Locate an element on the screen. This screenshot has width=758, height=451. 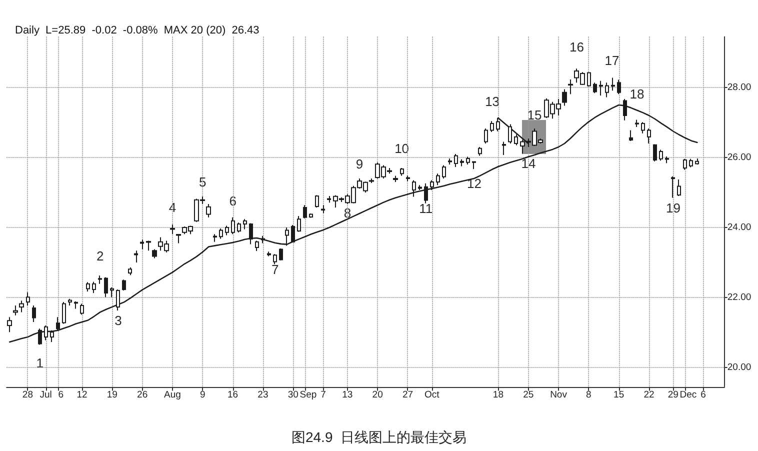
x-tick-label: 20 is located at coordinates (377, 394).